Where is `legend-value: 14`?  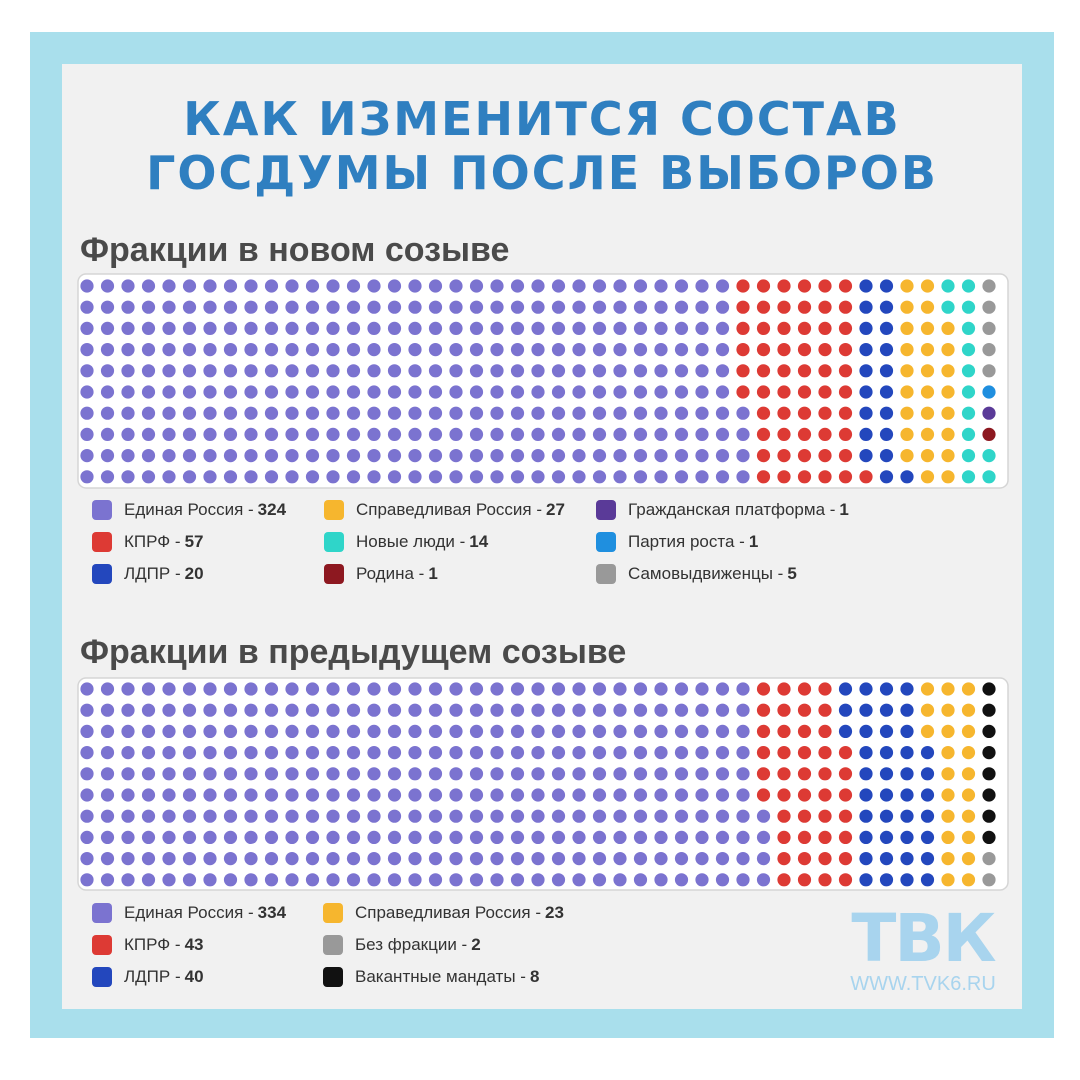 legend-value: 14 is located at coordinates (479, 541).